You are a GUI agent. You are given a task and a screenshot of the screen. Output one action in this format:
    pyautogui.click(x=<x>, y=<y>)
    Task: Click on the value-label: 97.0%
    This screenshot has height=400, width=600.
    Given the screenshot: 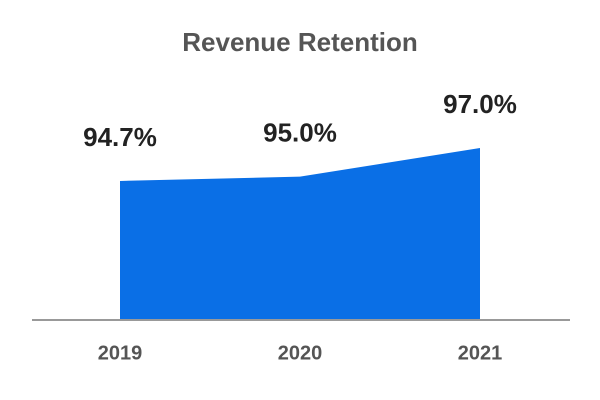 What is the action you would take?
    pyautogui.click(x=480, y=104)
    